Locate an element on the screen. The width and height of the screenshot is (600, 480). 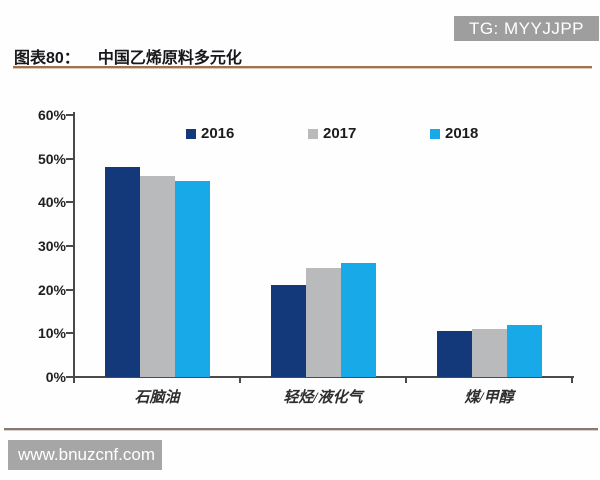
category-label: 石脑油 is located at coordinates (157, 398).